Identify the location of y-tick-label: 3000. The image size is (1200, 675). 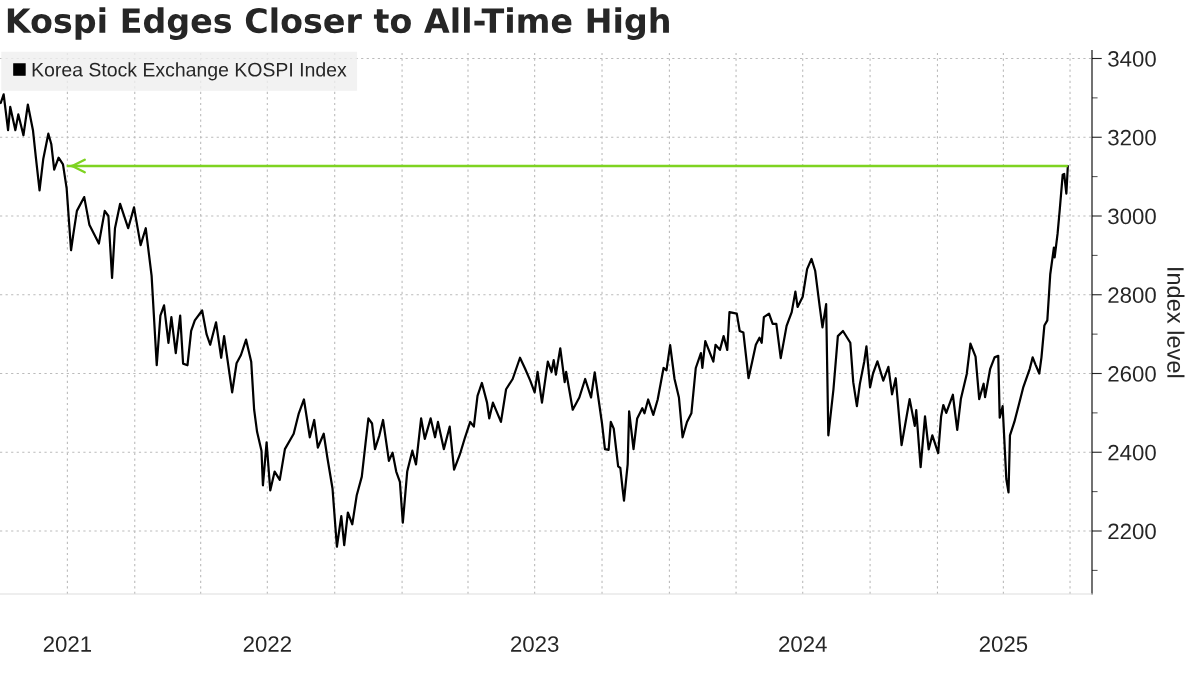
(1132, 216).